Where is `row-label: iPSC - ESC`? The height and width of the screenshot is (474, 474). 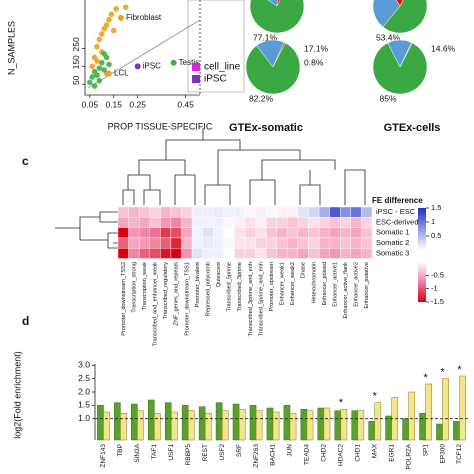 row-label: iPSC - ESC is located at coordinates (396, 211).